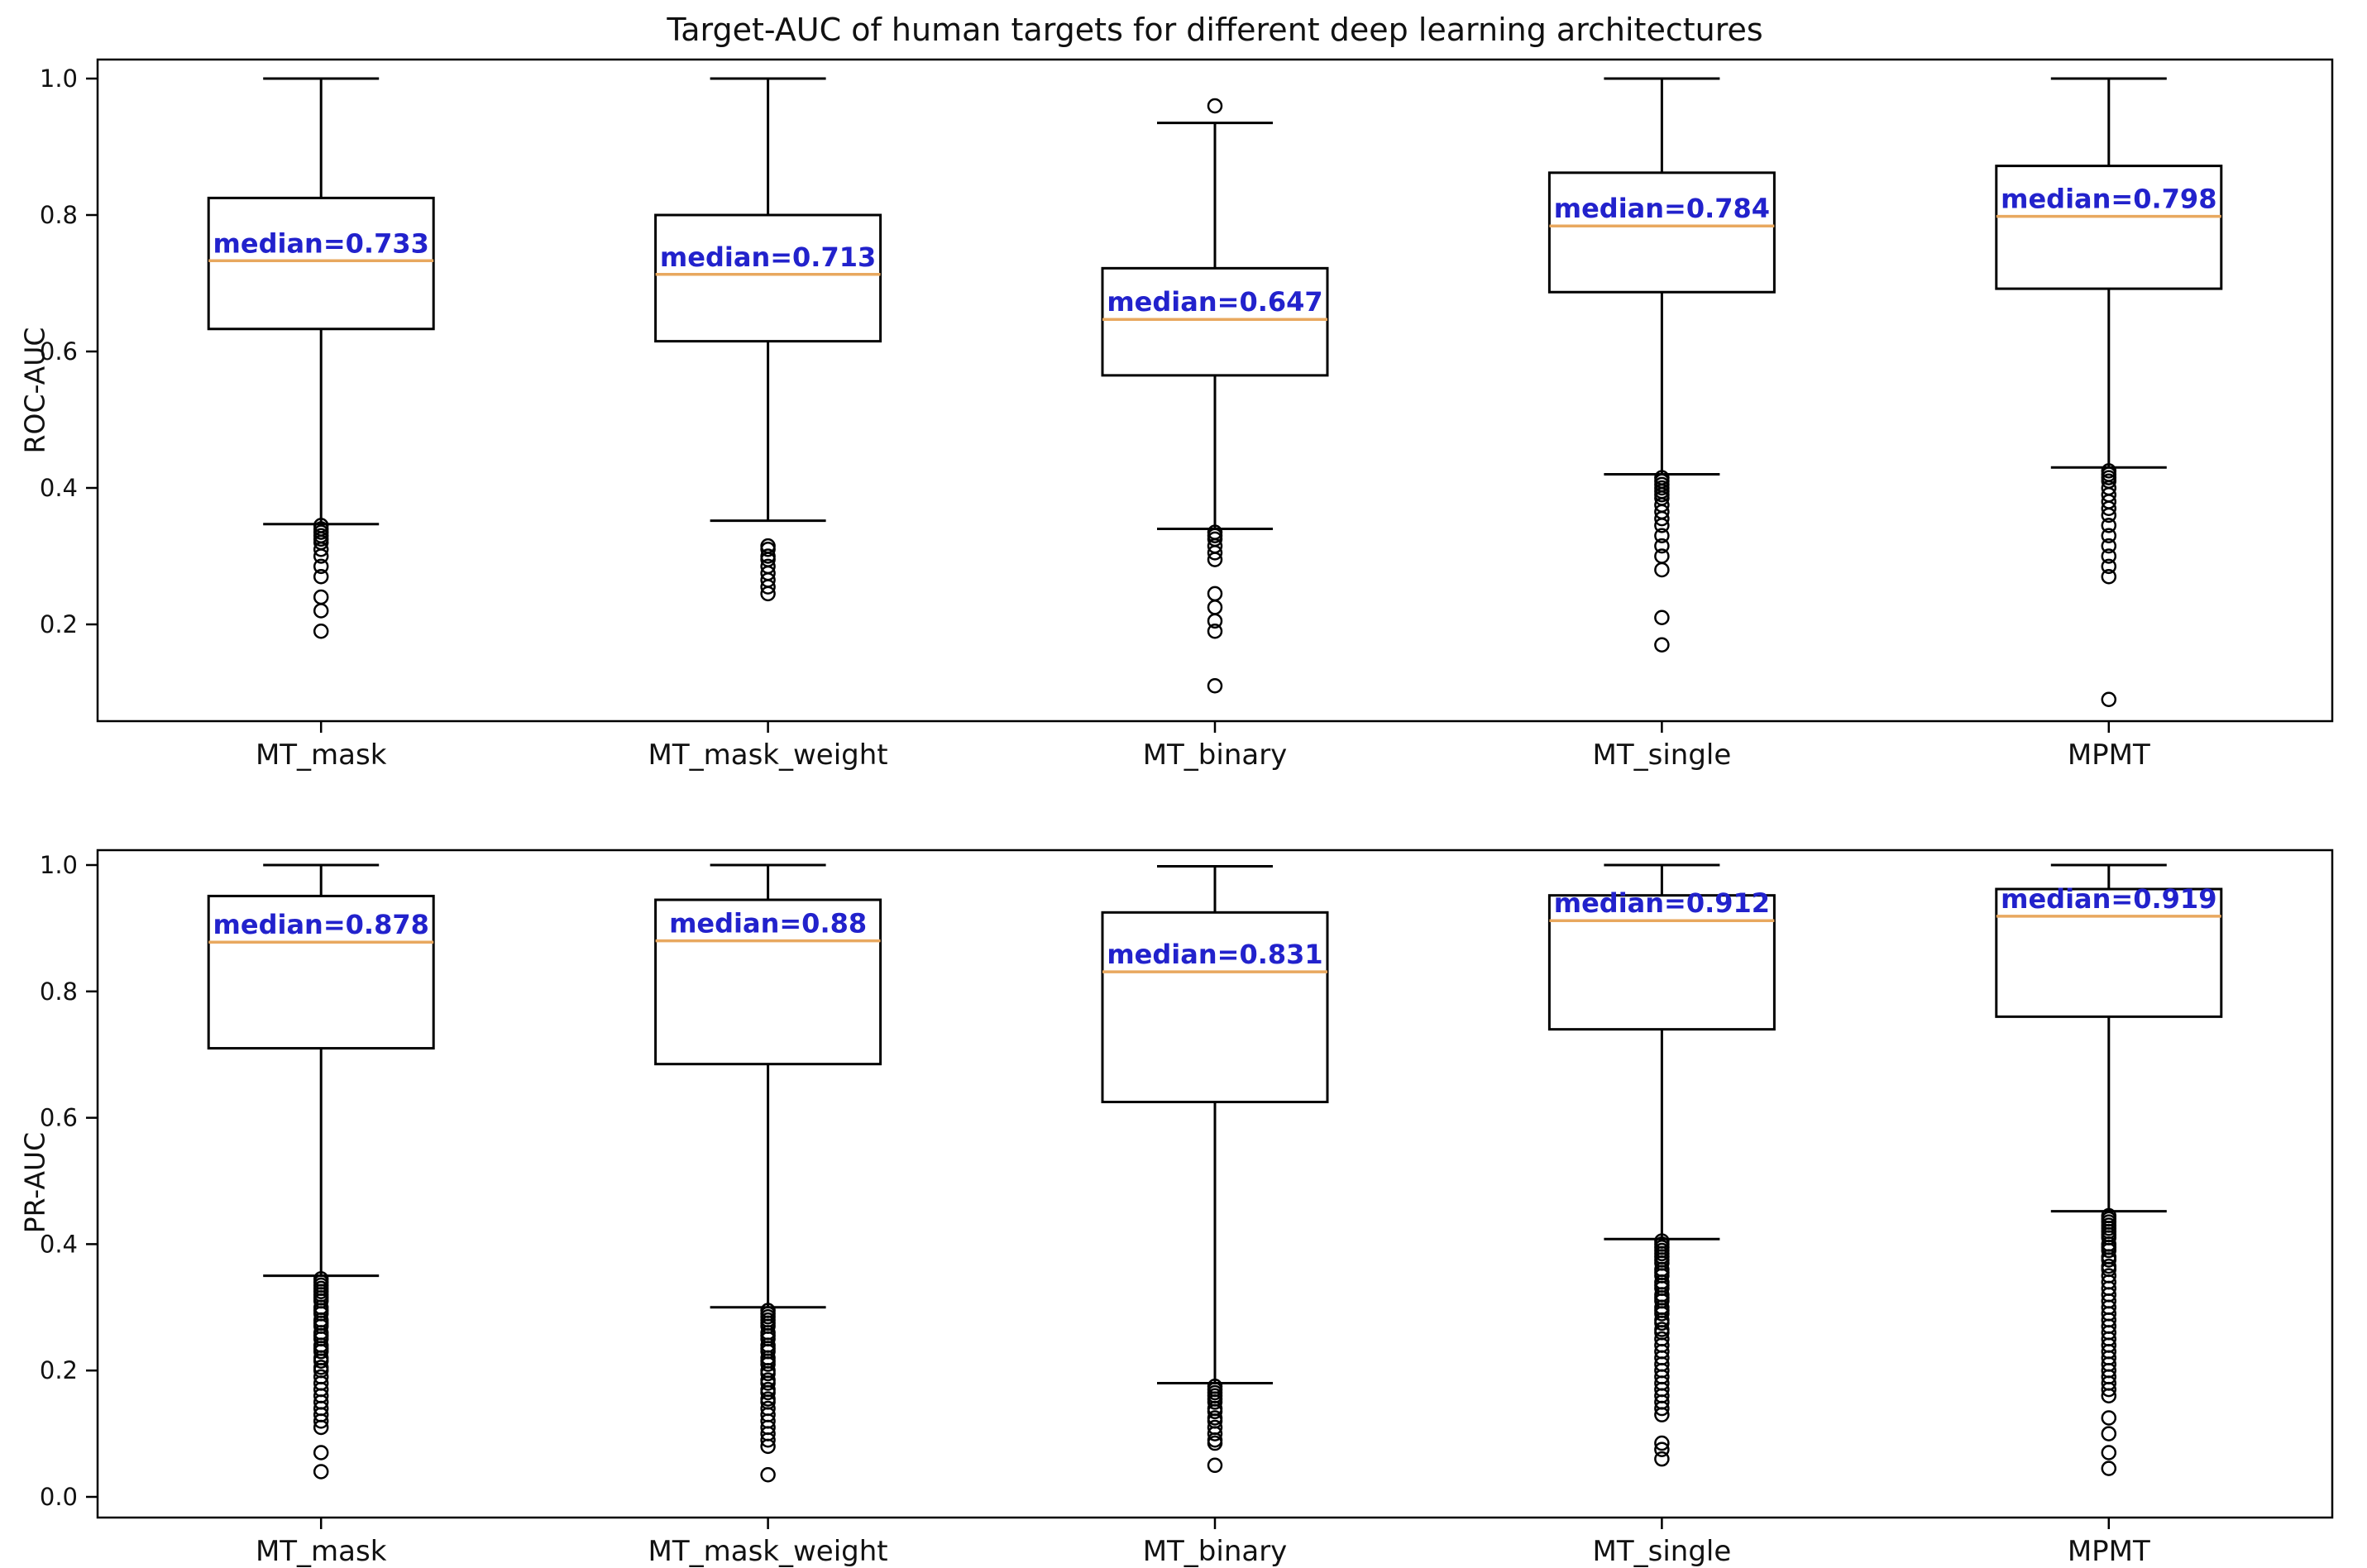 This screenshot has height=1568, width=2367. What do you see at coordinates (768, 257) in the screenshot?
I see `median-label: median=0.713` at bounding box center [768, 257].